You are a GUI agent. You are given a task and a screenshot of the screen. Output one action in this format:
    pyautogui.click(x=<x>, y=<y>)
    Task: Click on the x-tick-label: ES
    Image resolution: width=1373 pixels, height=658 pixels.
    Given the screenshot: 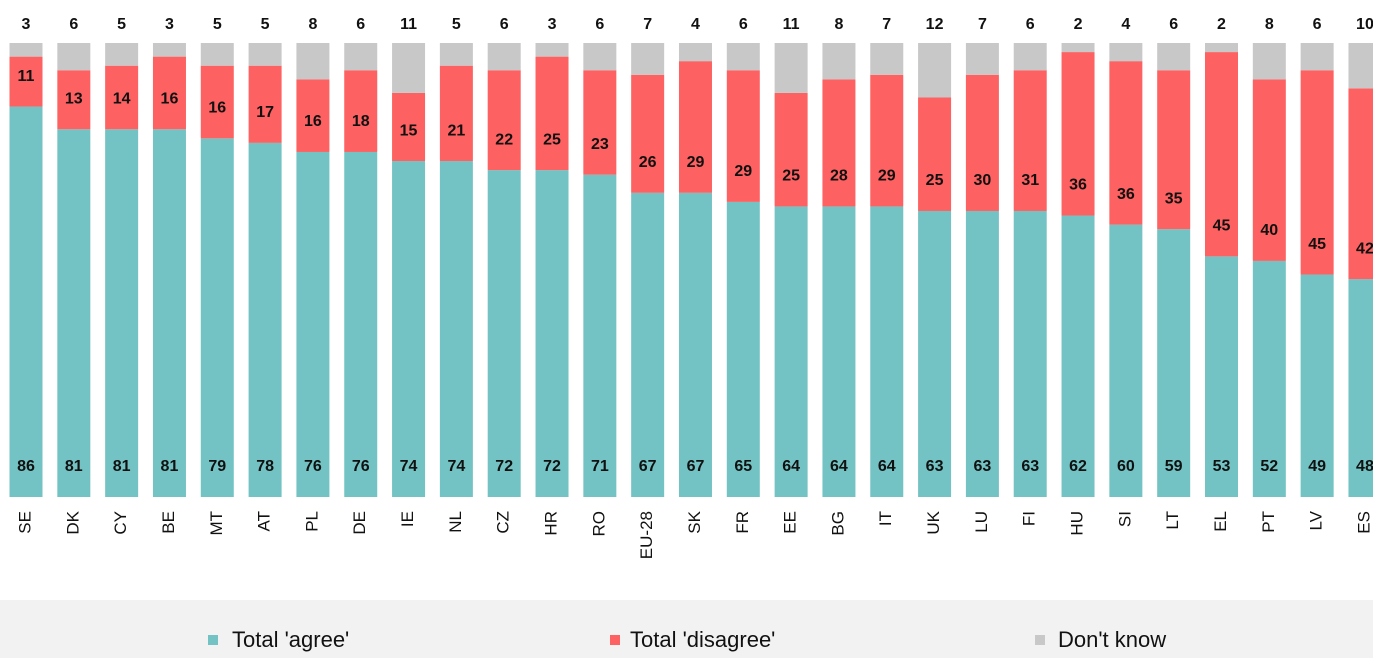 What is the action you would take?
    pyautogui.click(x=1363, y=522)
    